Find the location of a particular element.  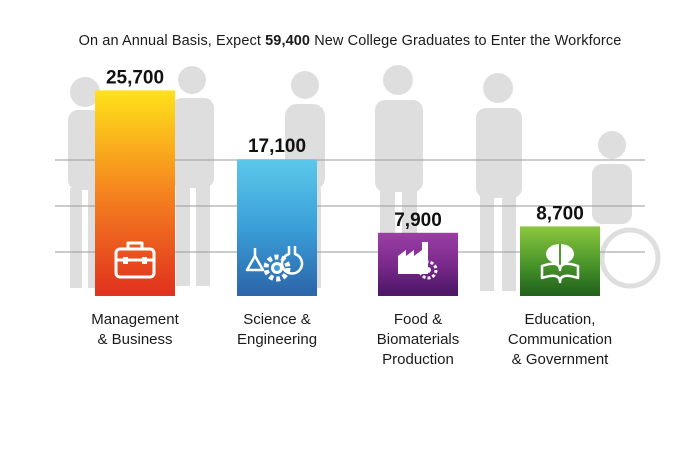

category-label-4: Education, Communication & Government is located at coordinates (560, 339).